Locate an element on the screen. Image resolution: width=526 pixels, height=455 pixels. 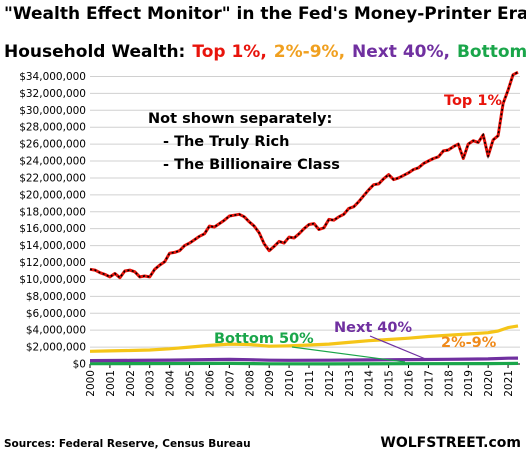
footer-brand: WOLFSTREET.com is located at coordinates (450, 443).